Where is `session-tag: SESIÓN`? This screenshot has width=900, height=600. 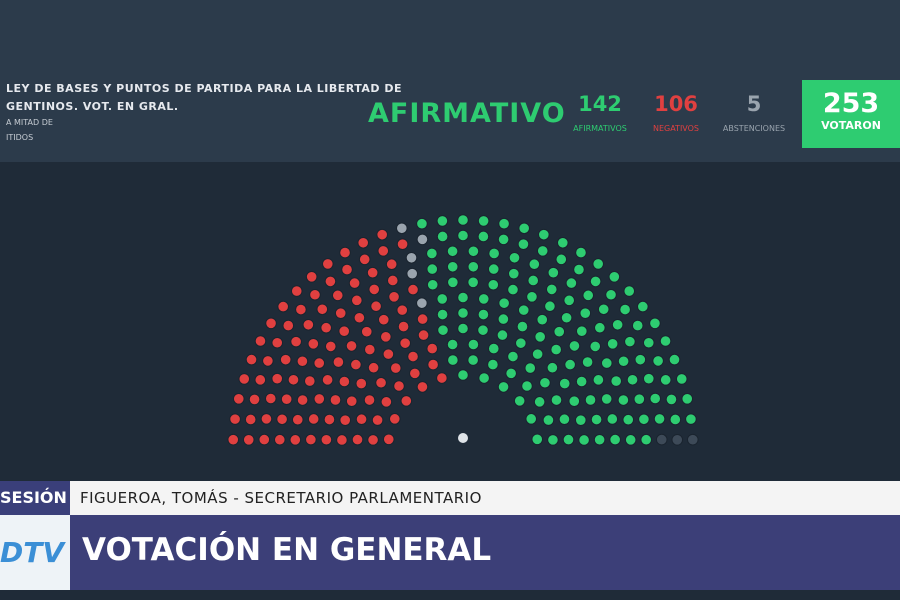
session-tag: SESIÓN is located at coordinates (35, 498).